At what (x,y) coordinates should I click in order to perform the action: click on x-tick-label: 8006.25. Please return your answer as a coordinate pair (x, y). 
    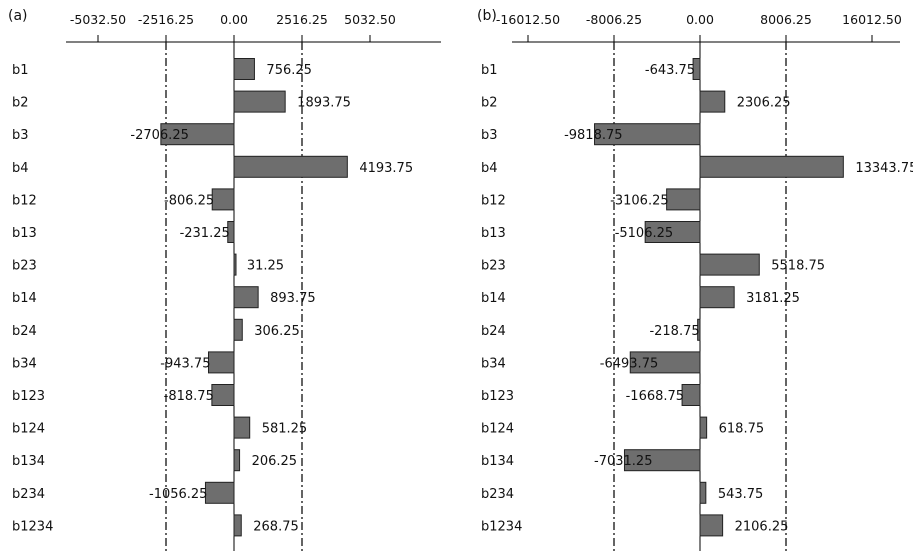
    Looking at the image, I should click on (786, 19).